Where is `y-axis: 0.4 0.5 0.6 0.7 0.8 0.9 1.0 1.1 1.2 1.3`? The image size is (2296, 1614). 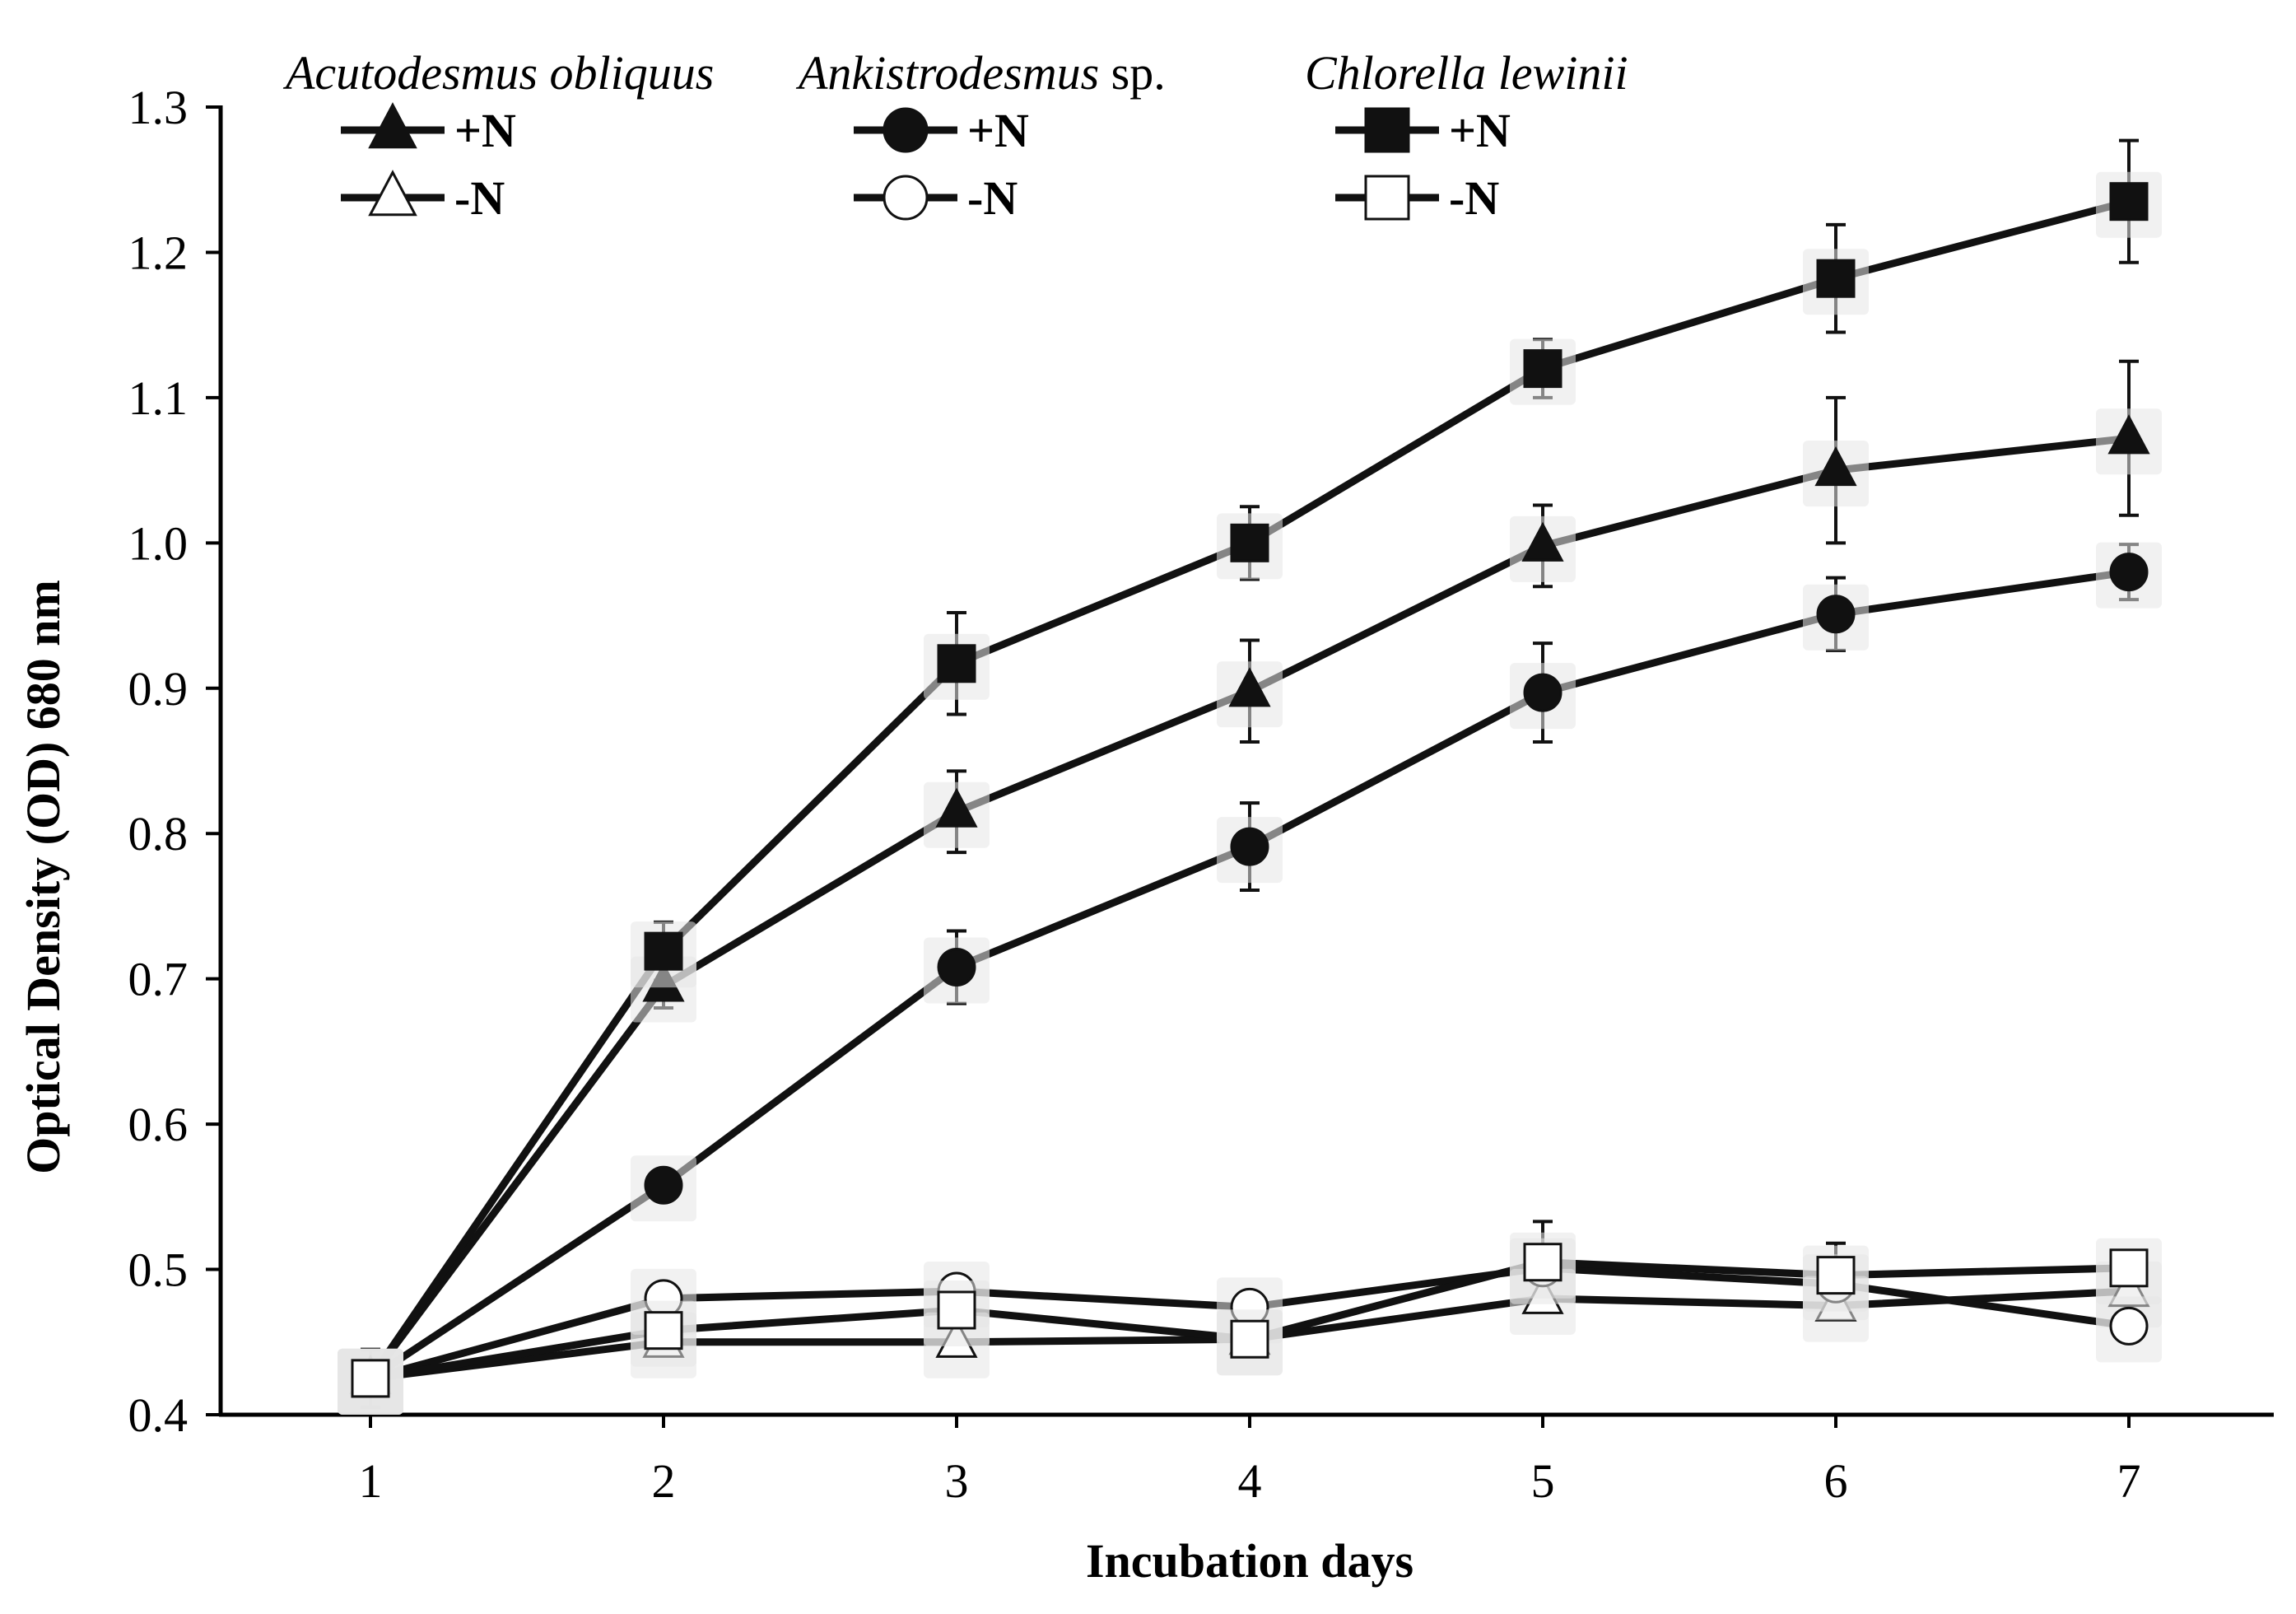 y-axis: 0.4 0.5 0.6 0.7 0.8 0.9 1.0 1.1 1.2 1.3 is located at coordinates (175, 761).